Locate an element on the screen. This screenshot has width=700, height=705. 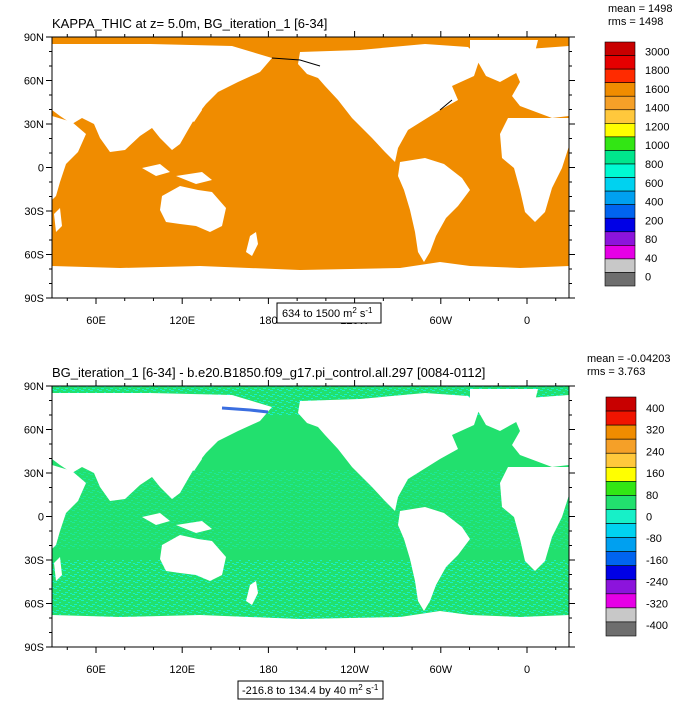
colorbar-label: 600 is located at coordinates (654, 184).